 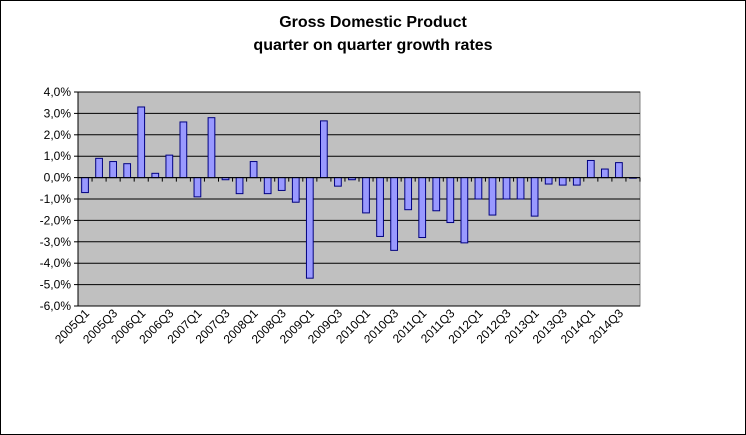 What do you see at coordinates (253, 170) in the screenshot?
I see `bar-2008Q1` at bounding box center [253, 170].